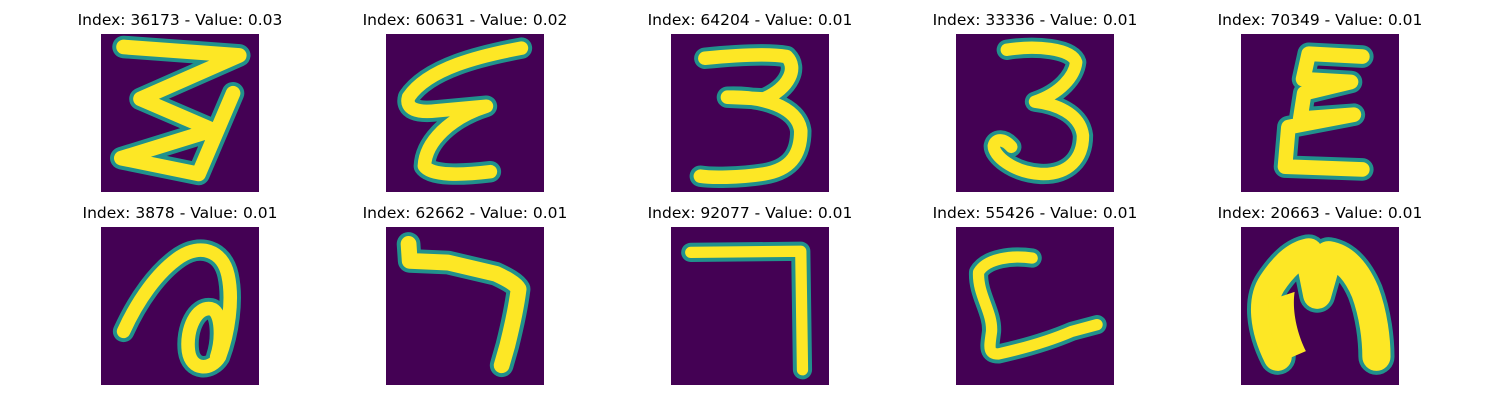 The height and width of the screenshot is (400, 1500). What do you see at coordinates (1320, 20) in the screenshot?
I see `image-title: Index: 70349 - Value: 0.01` at bounding box center [1320, 20].